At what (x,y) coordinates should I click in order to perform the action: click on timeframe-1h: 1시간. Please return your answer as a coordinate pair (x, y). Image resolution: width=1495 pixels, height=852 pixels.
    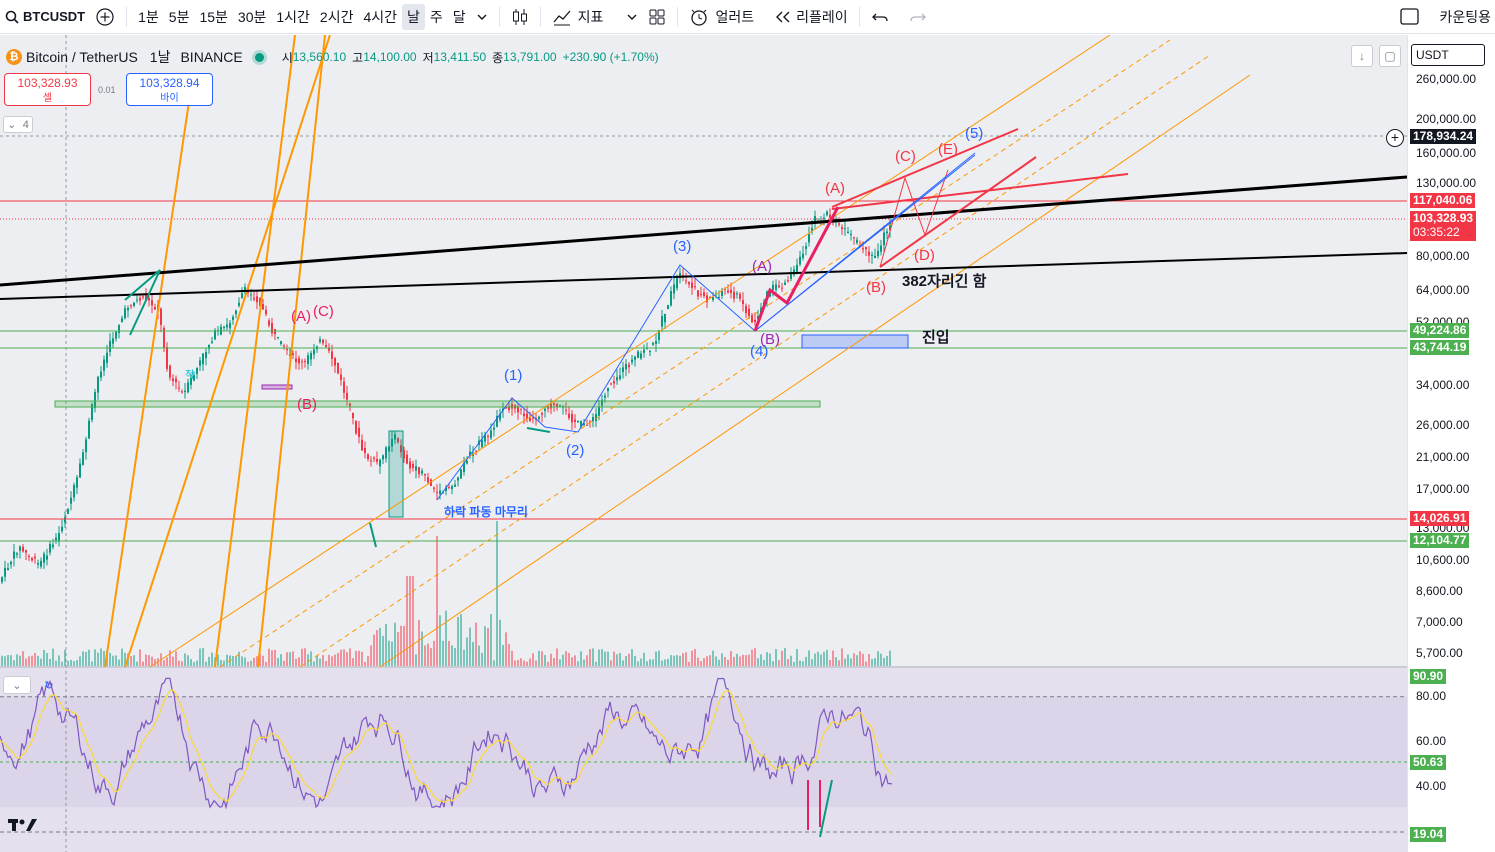
    Looking at the image, I should click on (293, 16).